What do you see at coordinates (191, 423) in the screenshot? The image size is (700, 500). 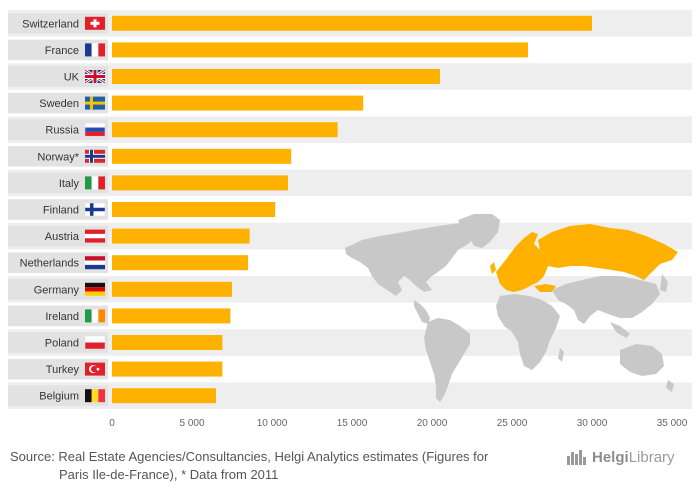 I see `x-tick-label: 5 000` at bounding box center [191, 423].